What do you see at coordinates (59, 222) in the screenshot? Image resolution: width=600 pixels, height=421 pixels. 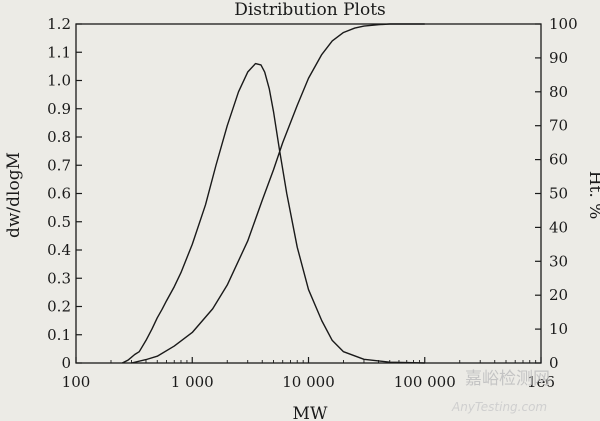 I see `y-left-tick-label: 0.5` at bounding box center [59, 222].